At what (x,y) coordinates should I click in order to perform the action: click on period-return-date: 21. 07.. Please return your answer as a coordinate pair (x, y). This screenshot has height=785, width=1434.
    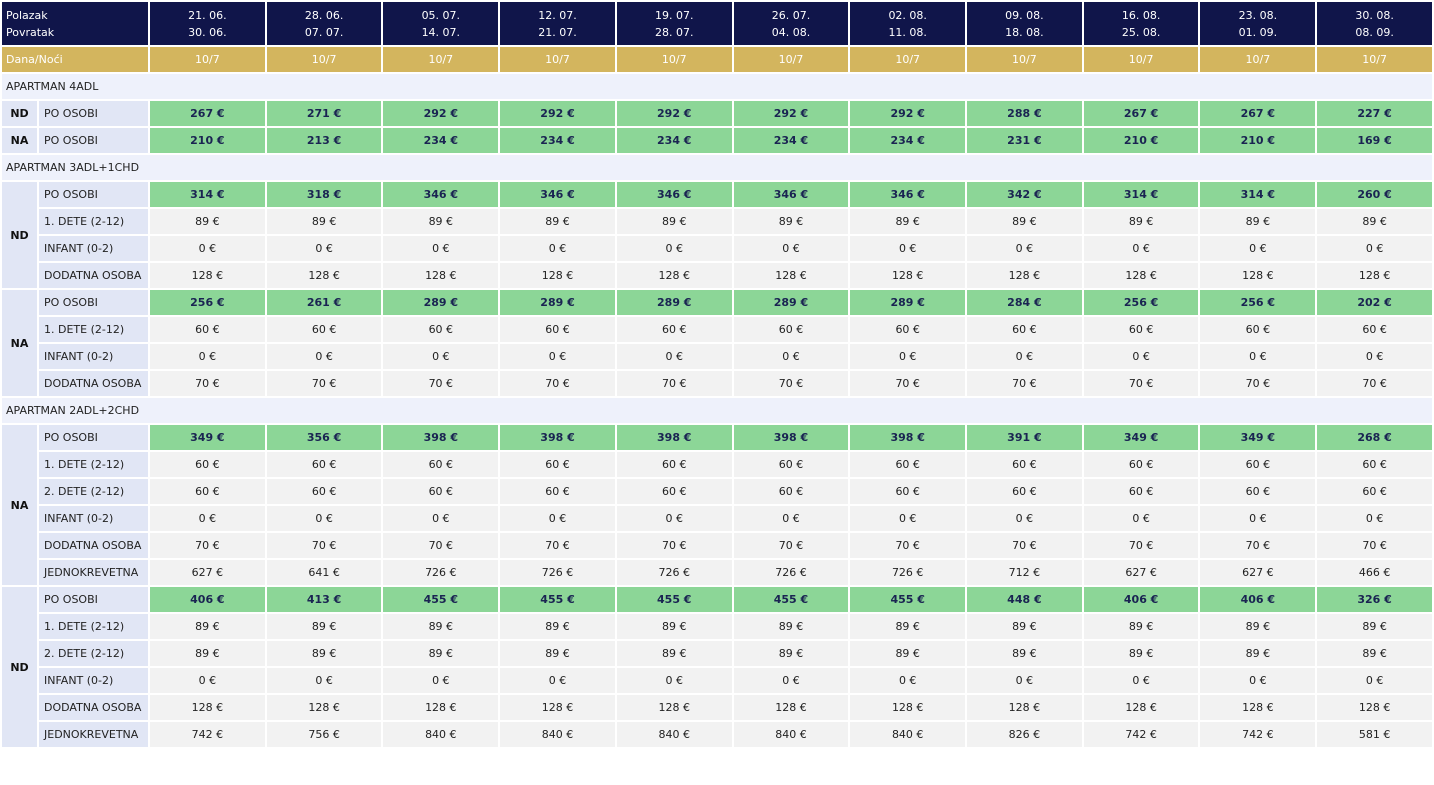
    Looking at the image, I should click on (557, 32).